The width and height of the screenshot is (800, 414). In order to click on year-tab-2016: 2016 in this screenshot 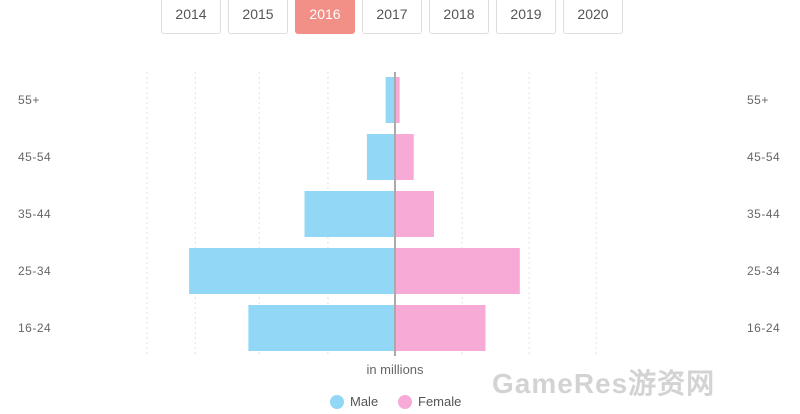, I will do `click(325, 17)`.